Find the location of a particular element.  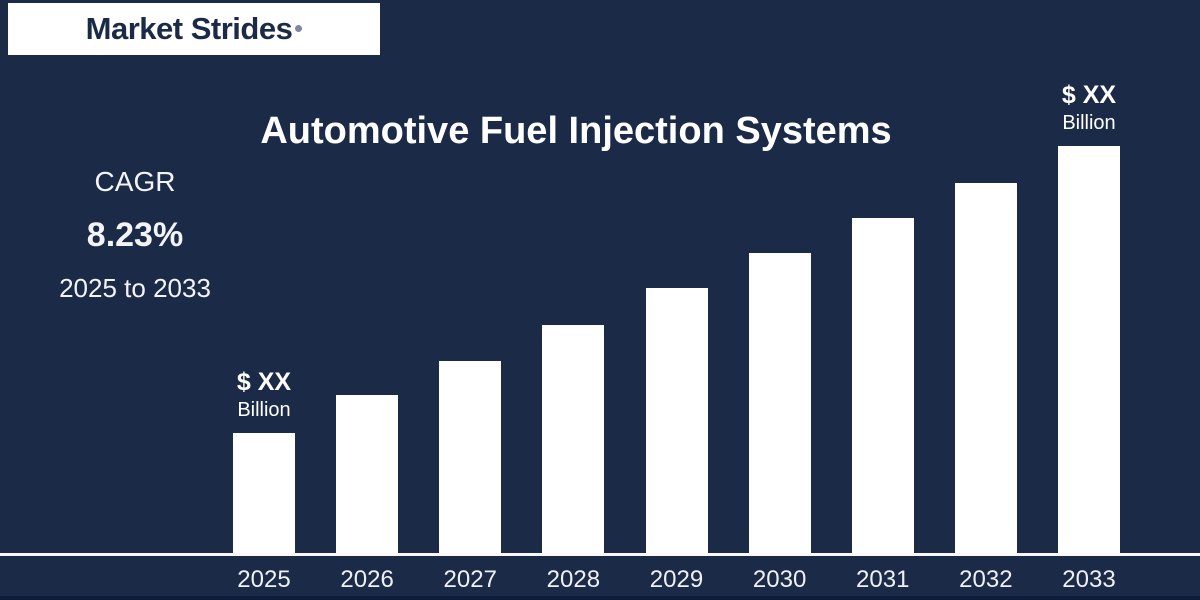

bar-2028 is located at coordinates (573, 439).